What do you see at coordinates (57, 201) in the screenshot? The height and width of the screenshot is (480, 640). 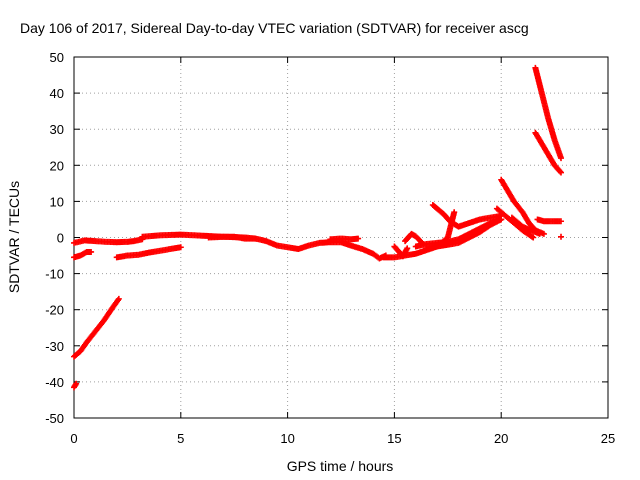 I see `y-tick-label: 10` at bounding box center [57, 201].